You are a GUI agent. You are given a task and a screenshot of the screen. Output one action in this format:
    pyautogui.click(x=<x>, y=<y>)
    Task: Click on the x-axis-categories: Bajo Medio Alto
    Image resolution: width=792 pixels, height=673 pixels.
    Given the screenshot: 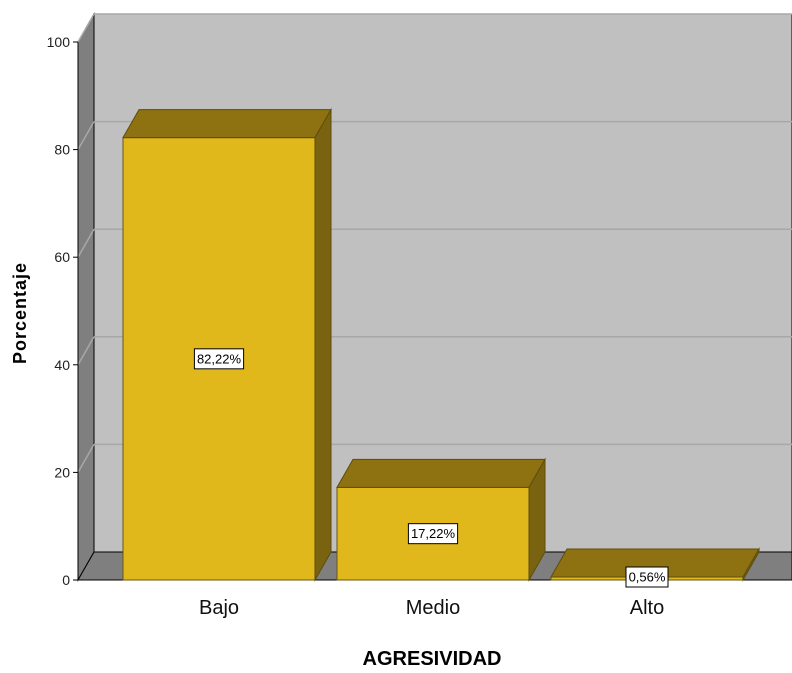 What is the action you would take?
    pyautogui.click(x=431, y=608)
    